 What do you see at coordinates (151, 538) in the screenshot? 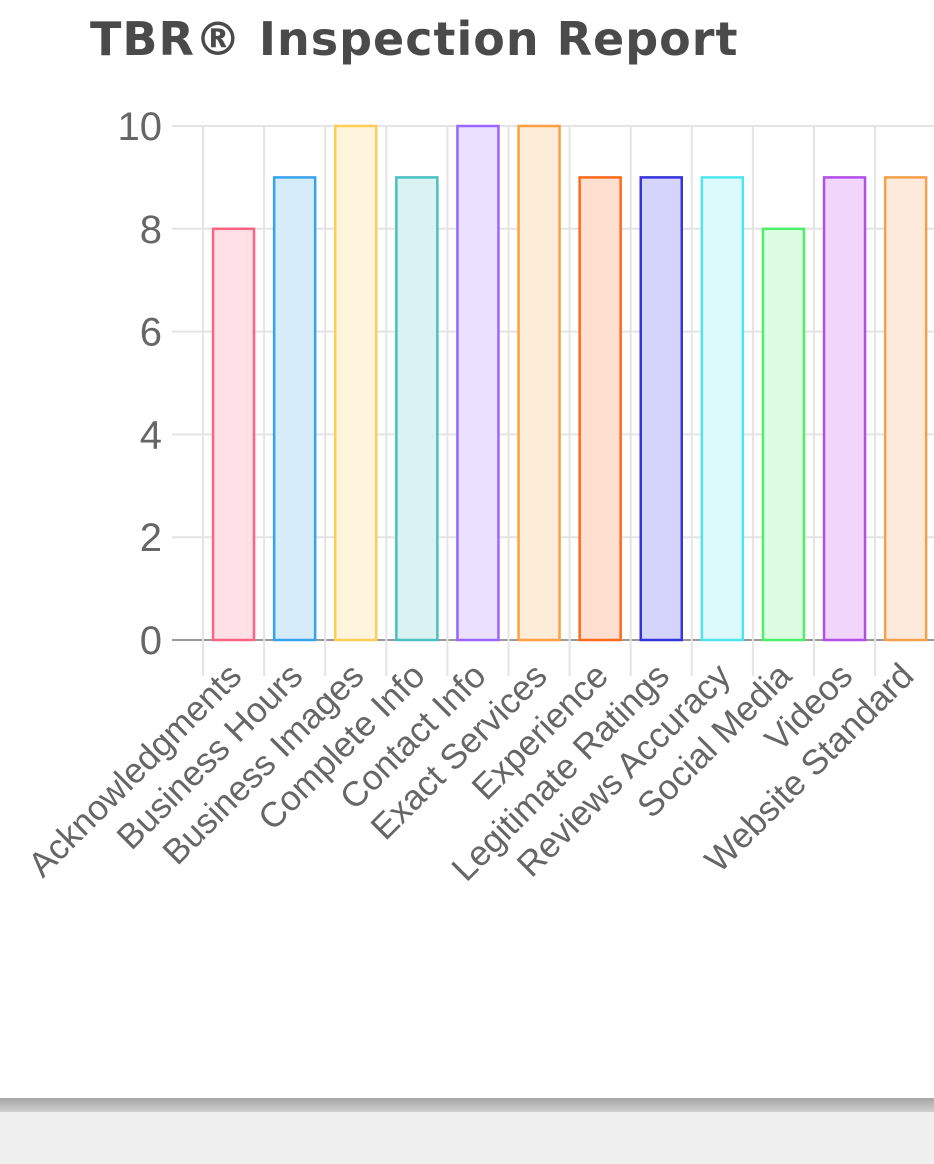
I see `y-tick-label: 2` at bounding box center [151, 538].